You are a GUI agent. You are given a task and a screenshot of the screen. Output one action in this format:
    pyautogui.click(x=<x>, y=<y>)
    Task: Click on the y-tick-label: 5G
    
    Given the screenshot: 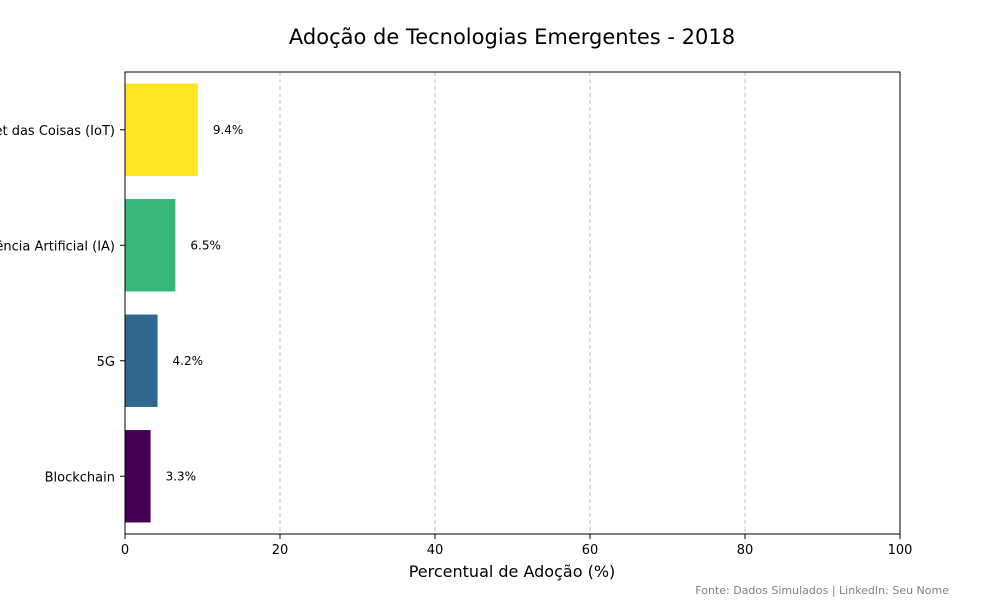 What is the action you would take?
    pyautogui.click(x=106, y=362)
    